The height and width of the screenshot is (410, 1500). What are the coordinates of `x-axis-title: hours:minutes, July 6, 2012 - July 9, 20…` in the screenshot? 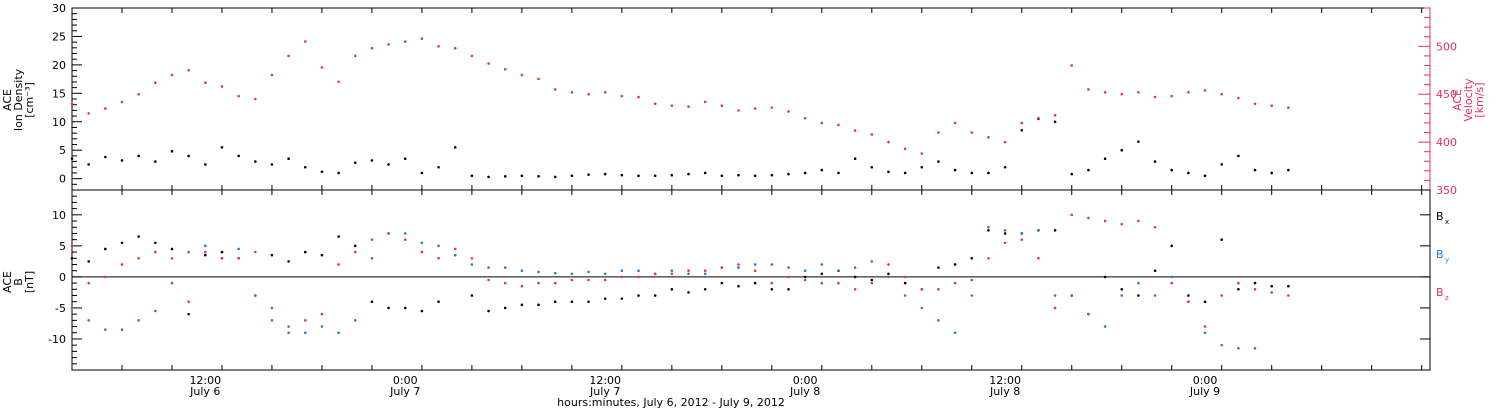 It's located at (671, 402).